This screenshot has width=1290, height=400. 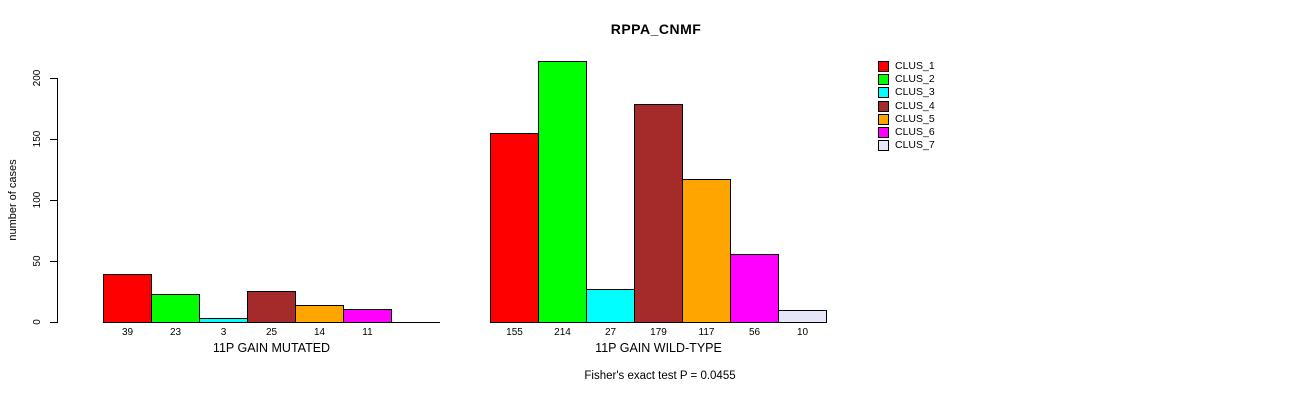 I want to click on y-tick-label: 200, so click(x=37, y=78).